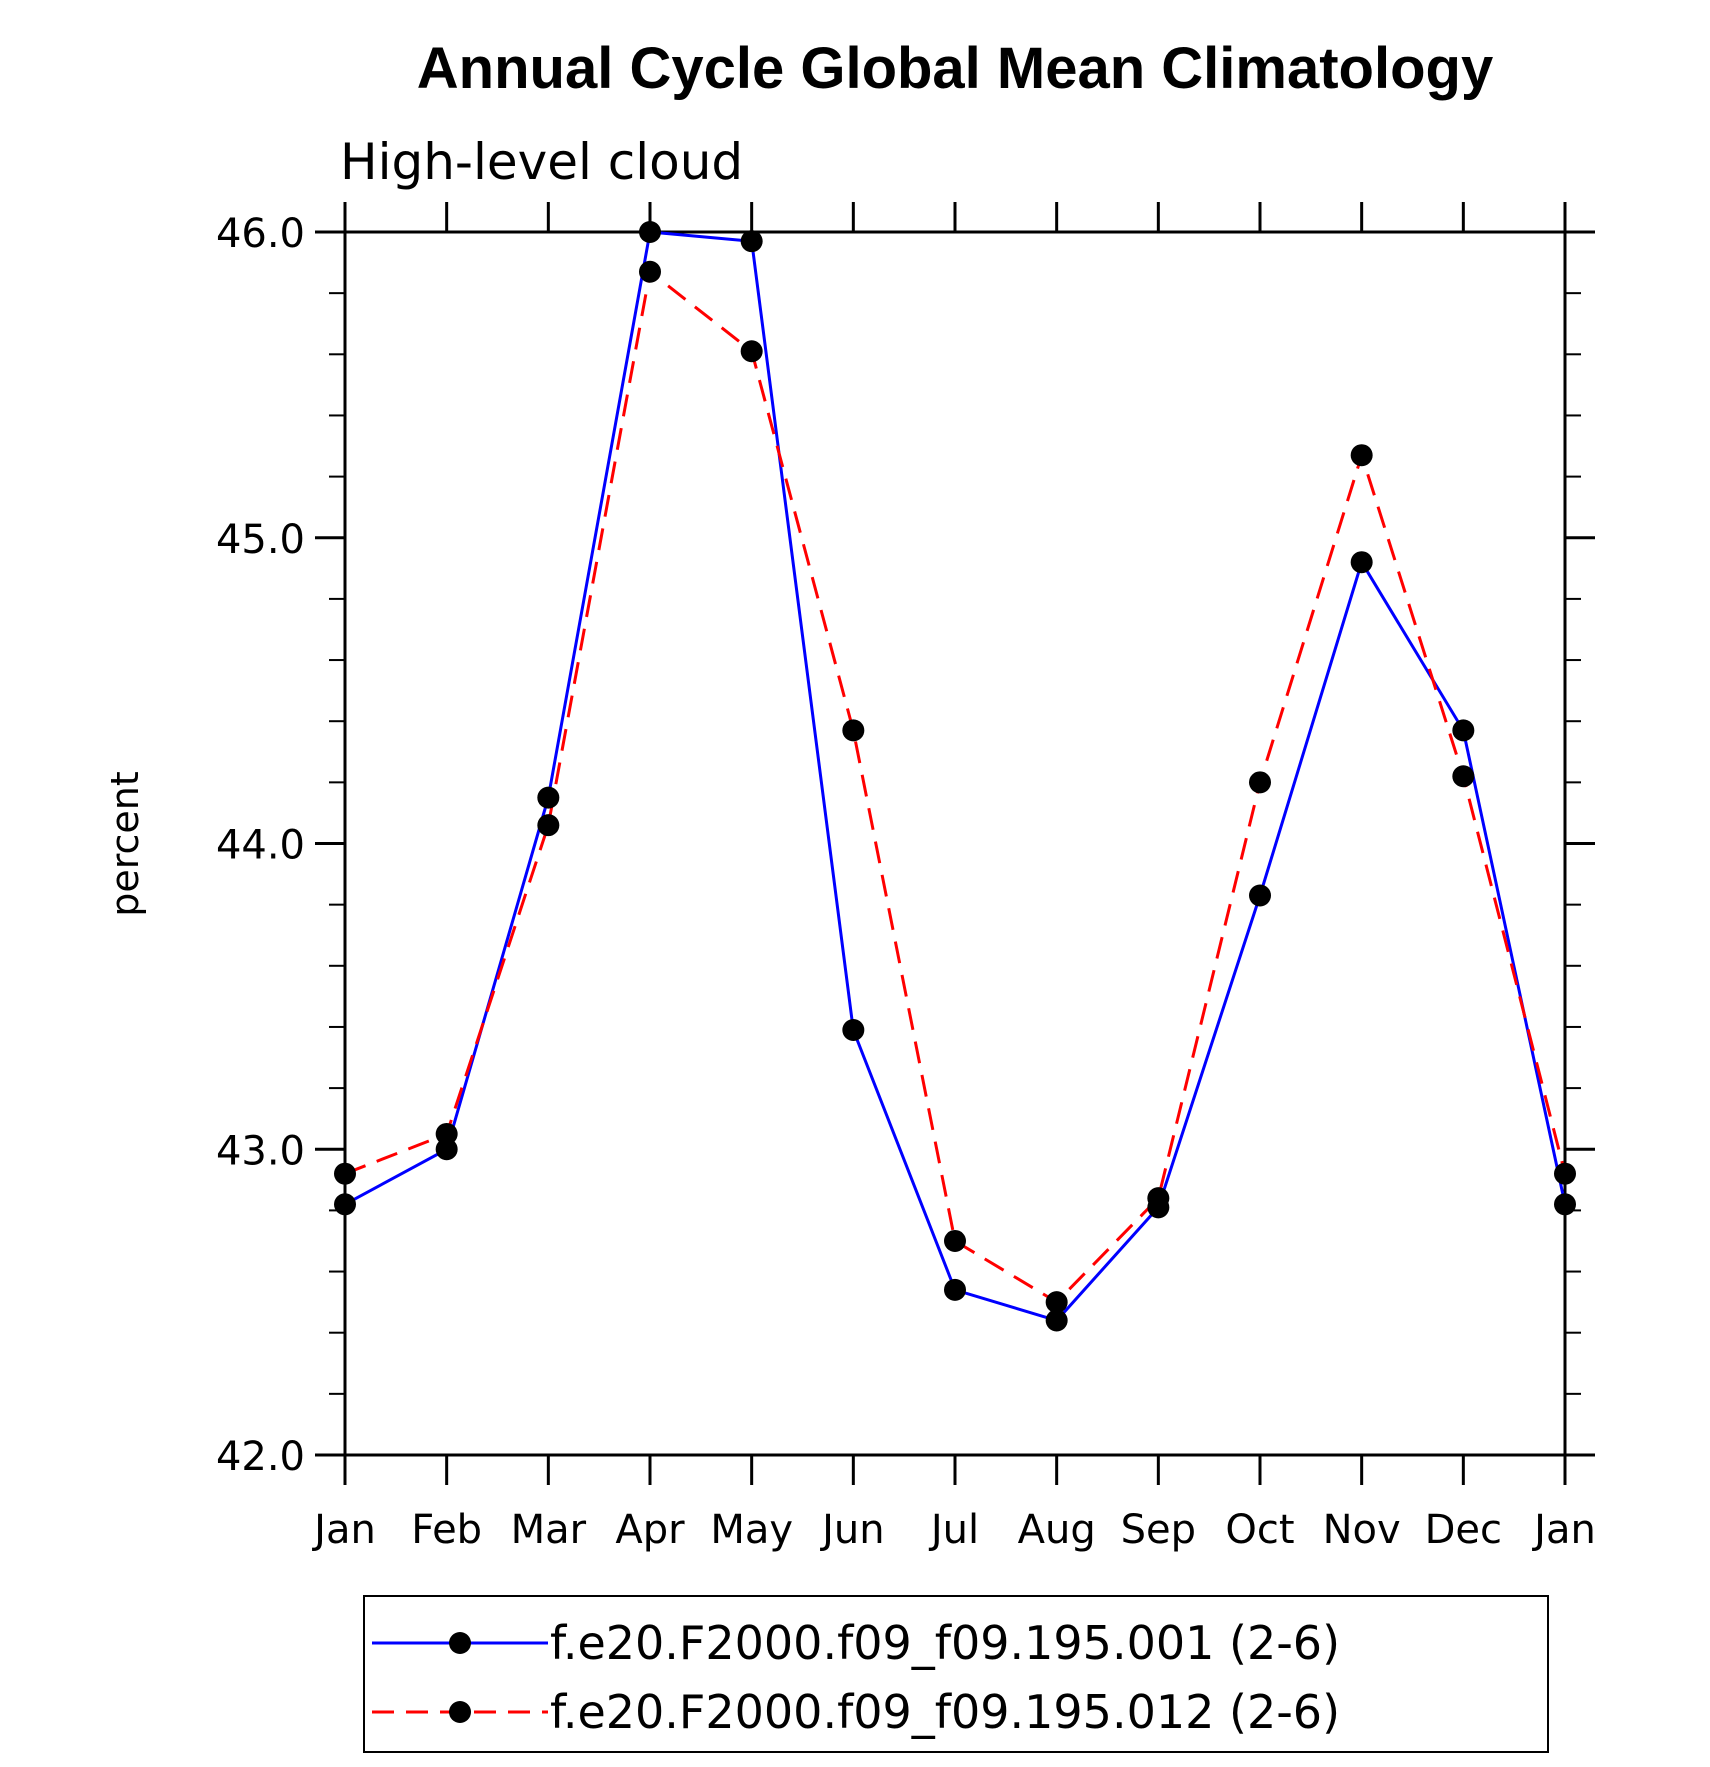 The width and height of the screenshot is (1710, 1767). What do you see at coordinates (260, 234) in the screenshot?
I see `y-tick-label: 46.0` at bounding box center [260, 234].